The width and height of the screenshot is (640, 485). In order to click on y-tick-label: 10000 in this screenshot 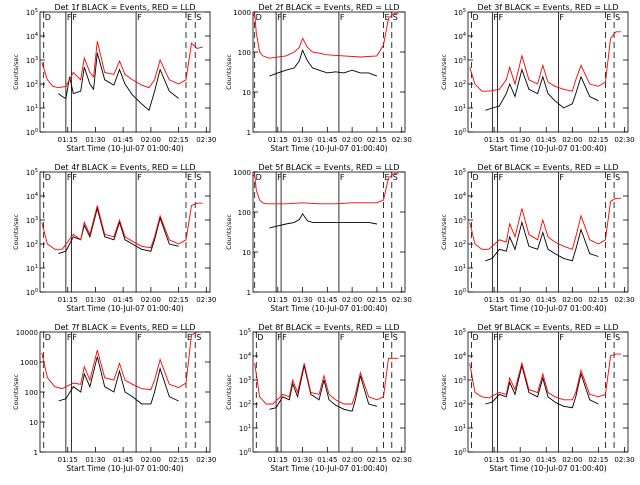, I will do `click(27, 333)`.